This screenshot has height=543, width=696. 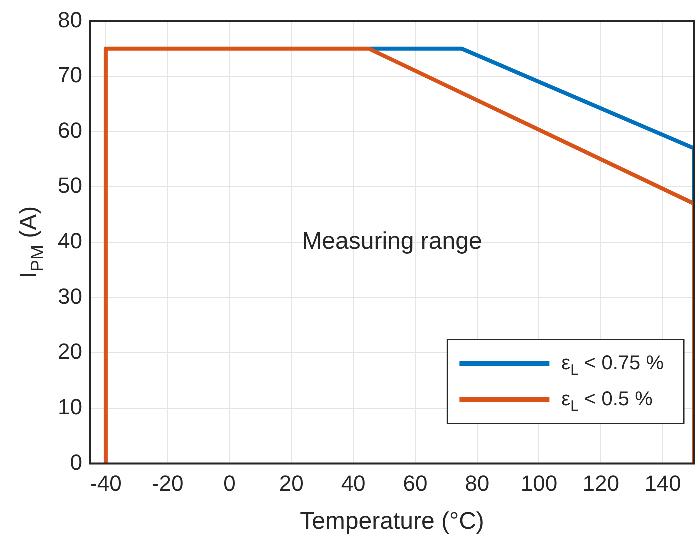 What do you see at coordinates (291, 483) in the screenshot?
I see `x-tick-label: 20` at bounding box center [291, 483].